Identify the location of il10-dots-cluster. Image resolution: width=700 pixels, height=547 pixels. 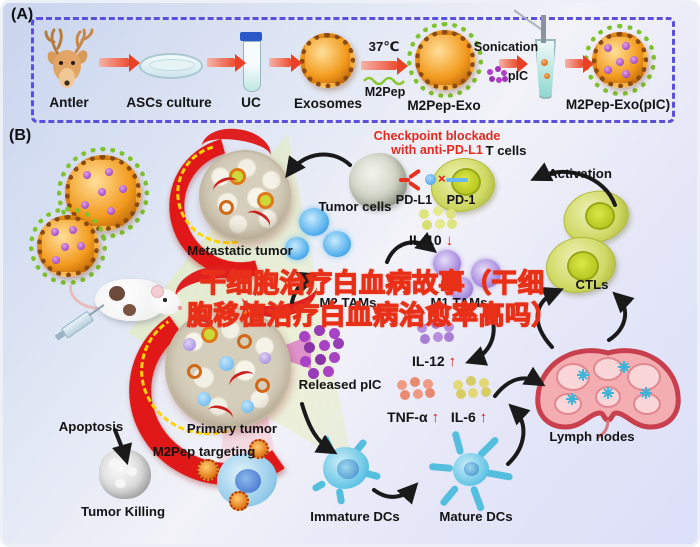
(424, 214).